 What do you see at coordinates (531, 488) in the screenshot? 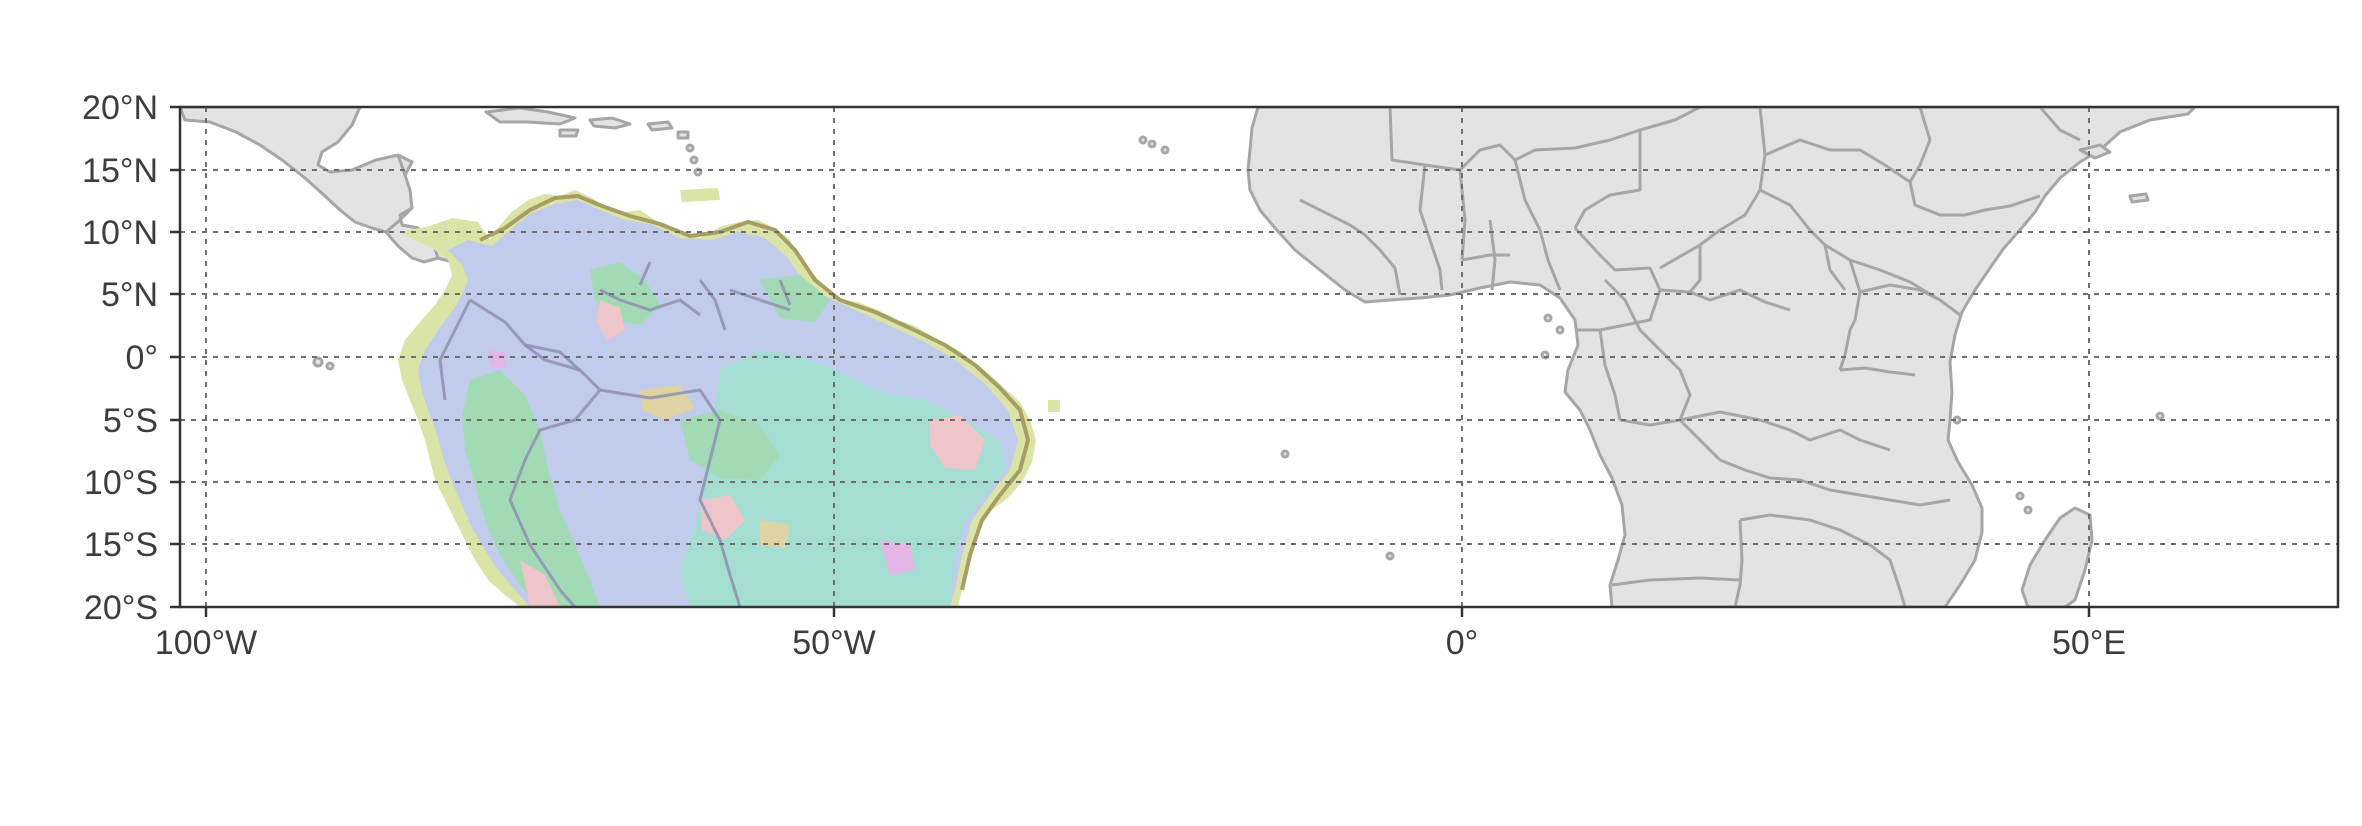
I see `raster-green-west` at bounding box center [531, 488].